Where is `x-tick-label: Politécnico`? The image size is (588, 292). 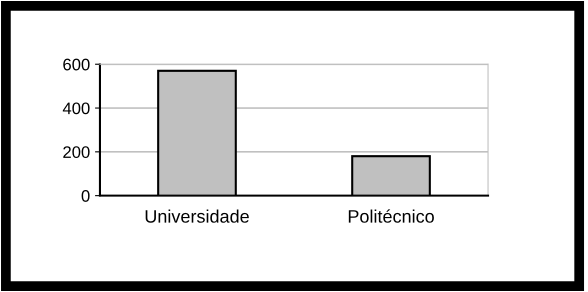 x-tick-label: Politécnico is located at coordinates (391, 216).